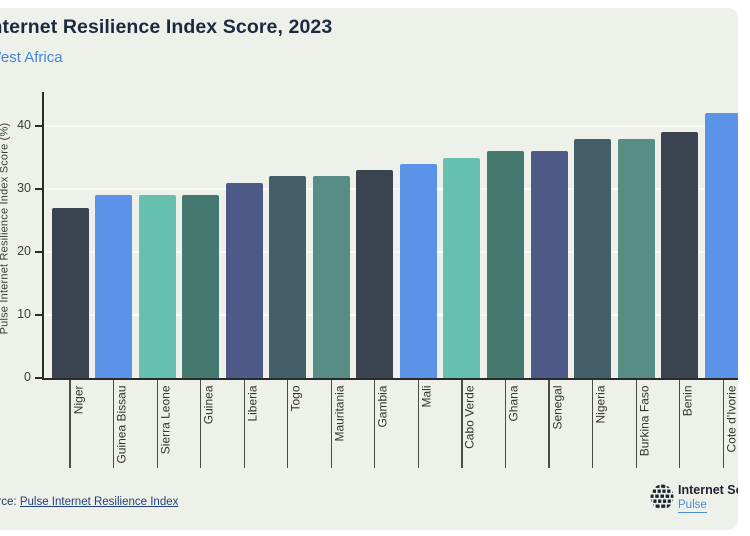 This screenshot has width=750, height=536. What do you see at coordinates (24, 314) in the screenshot?
I see `y-tick-label-10: 10` at bounding box center [24, 314].